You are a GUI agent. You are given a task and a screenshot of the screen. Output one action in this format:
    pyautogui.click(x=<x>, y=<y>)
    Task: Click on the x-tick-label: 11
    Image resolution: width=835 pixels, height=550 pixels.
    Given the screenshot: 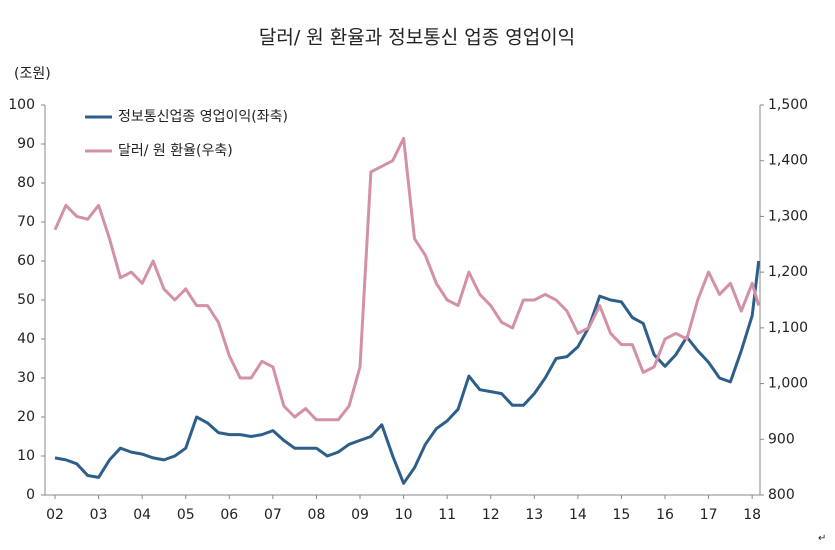 What is the action you would take?
    pyautogui.click(x=447, y=515)
    